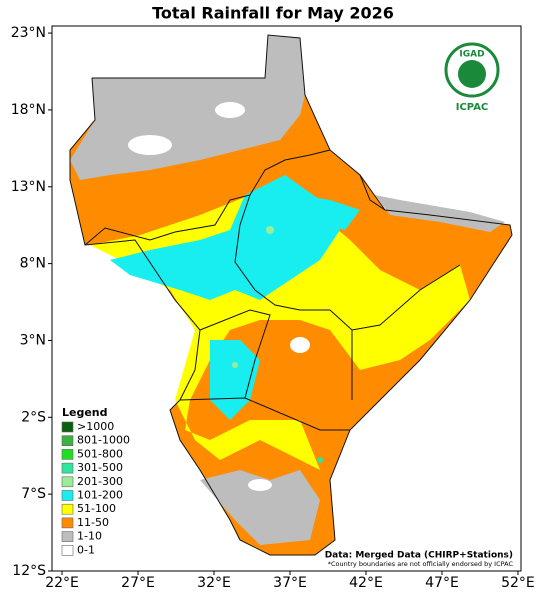  What do you see at coordinates (62, 583) in the screenshot?
I see `x-tick-label: 22°E` at bounding box center [62, 583].